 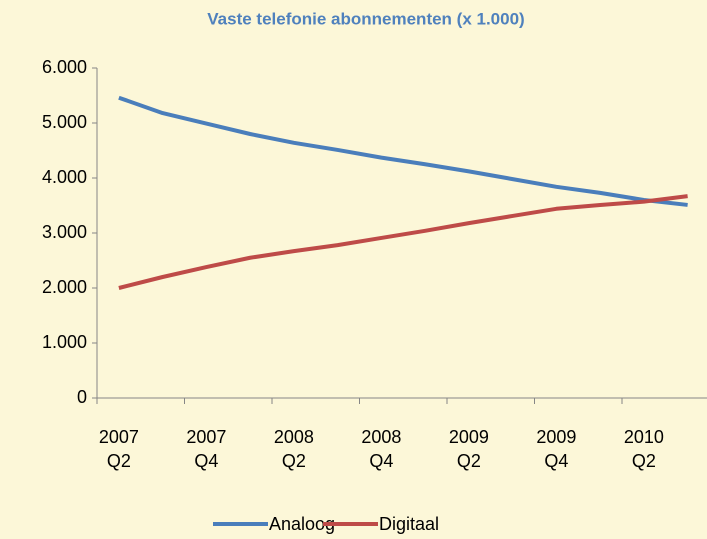 I want to click on x-tick-label: 2008 Q2, so click(x=293, y=449).